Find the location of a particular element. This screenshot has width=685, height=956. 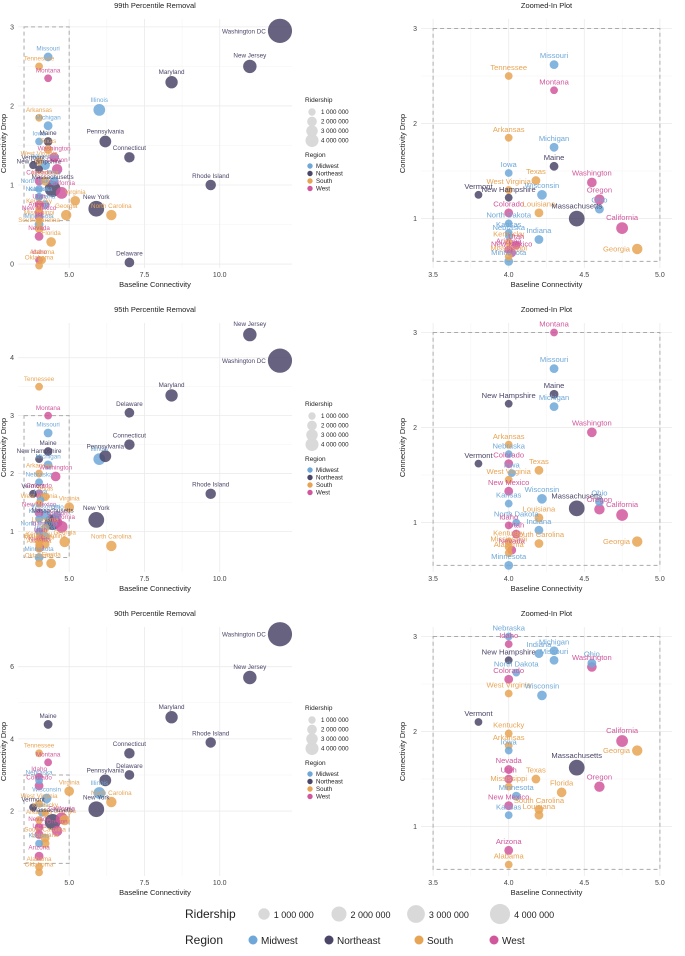

panel-title: Zoomed-In Plot is located at coordinates (547, 613).